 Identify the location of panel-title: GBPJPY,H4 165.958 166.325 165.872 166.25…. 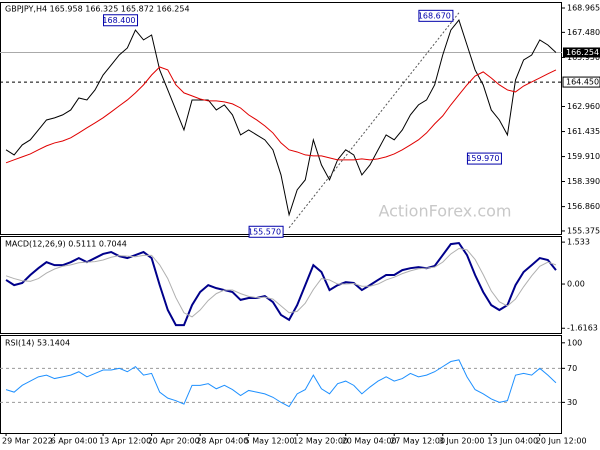
(97, 9).